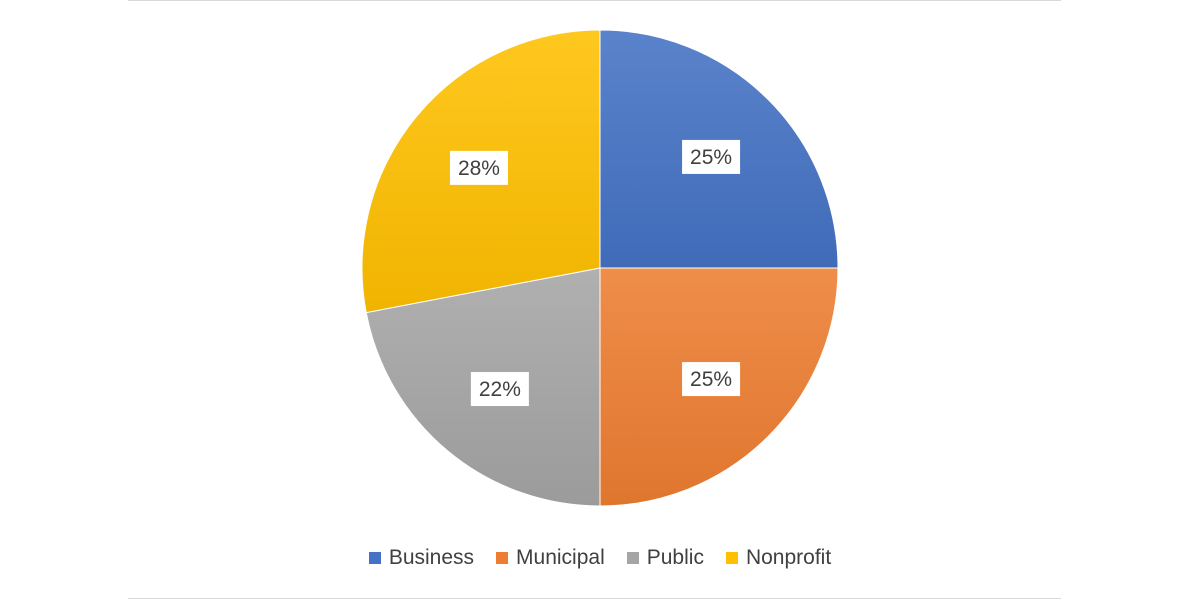 Image resolution: width=1200 pixels, height=600 pixels. What do you see at coordinates (595, 273) in the screenshot?
I see `pie-data-labels: 25% 25% 22% 28%` at bounding box center [595, 273].